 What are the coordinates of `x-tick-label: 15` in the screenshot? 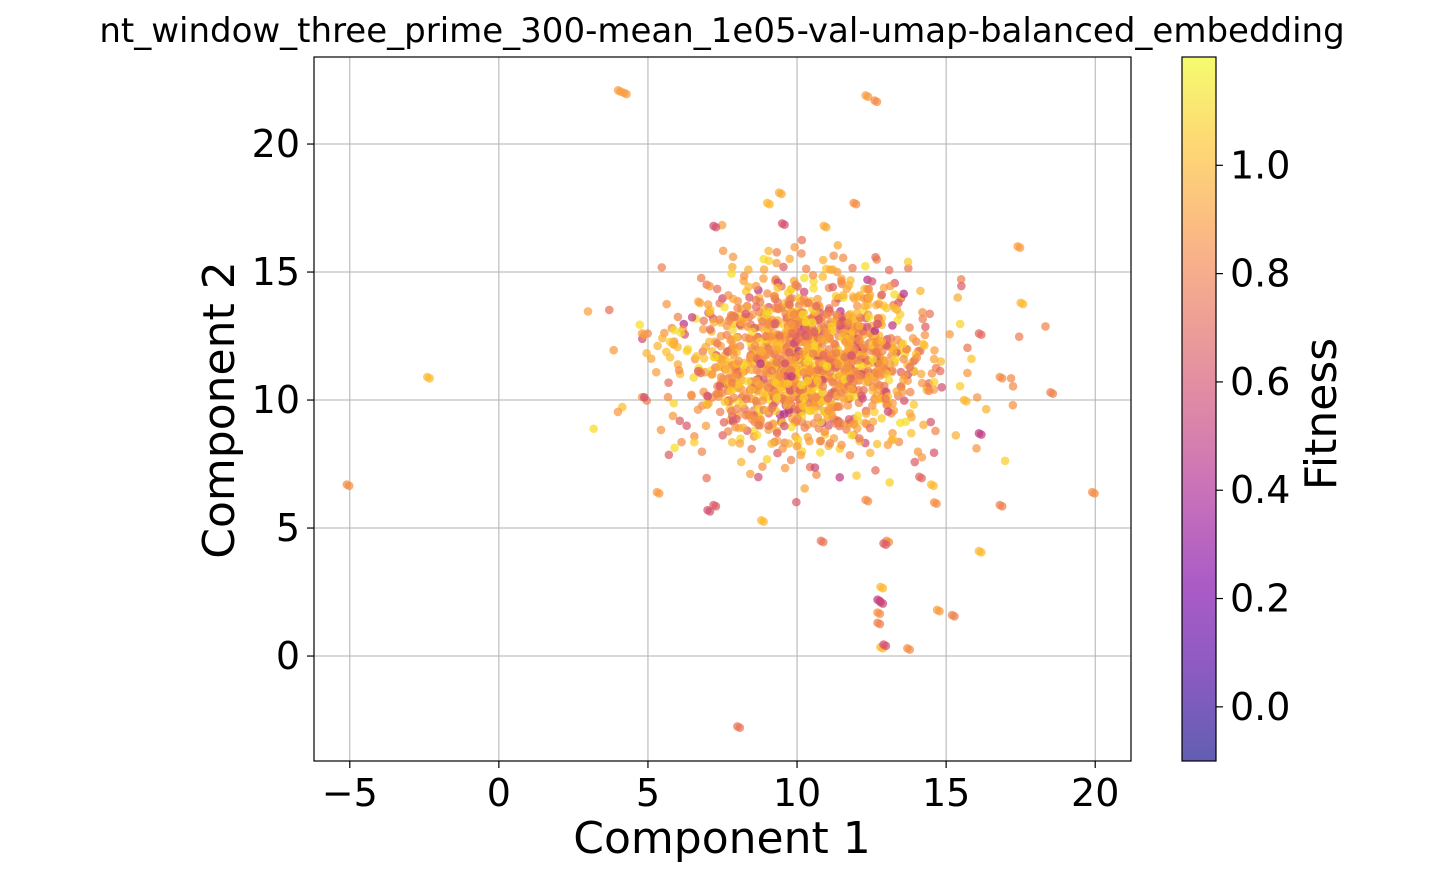 It's located at (946, 793).